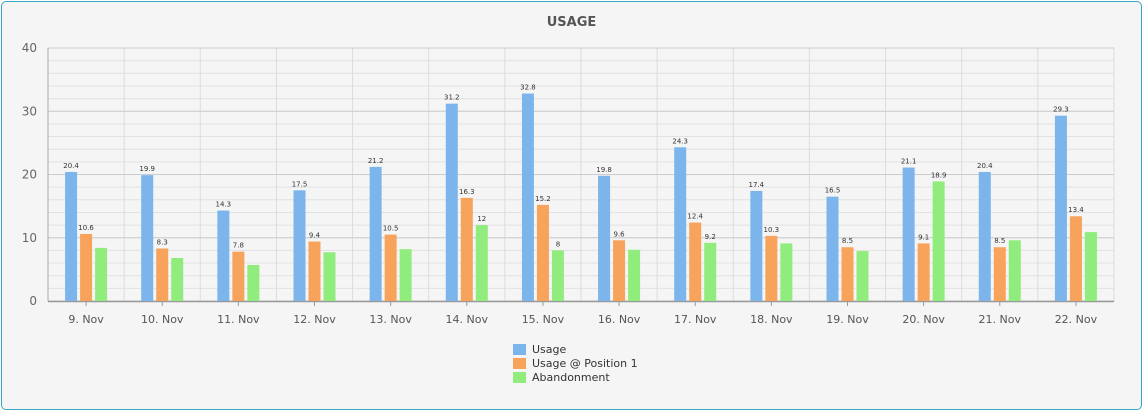  I want to click on data-label: 8, so click(558, 244).